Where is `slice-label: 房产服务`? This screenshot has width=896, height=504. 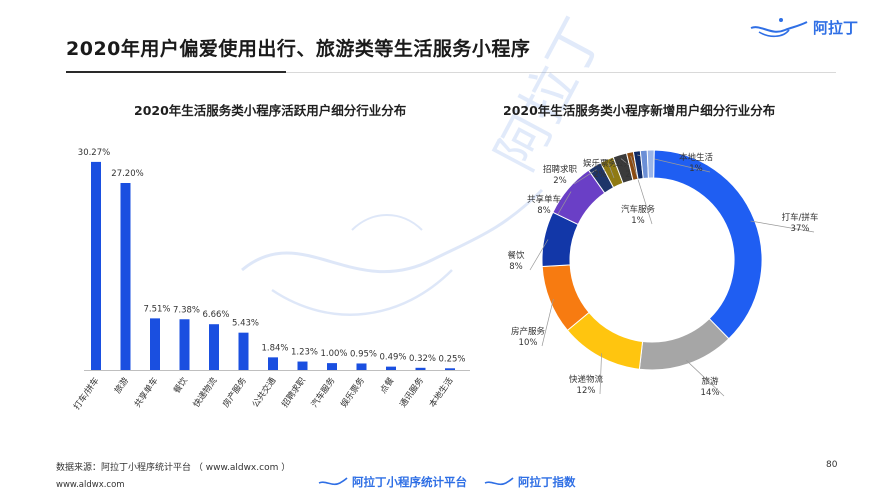
slice-label: 房产服务 is located at coordinates (528, 331).